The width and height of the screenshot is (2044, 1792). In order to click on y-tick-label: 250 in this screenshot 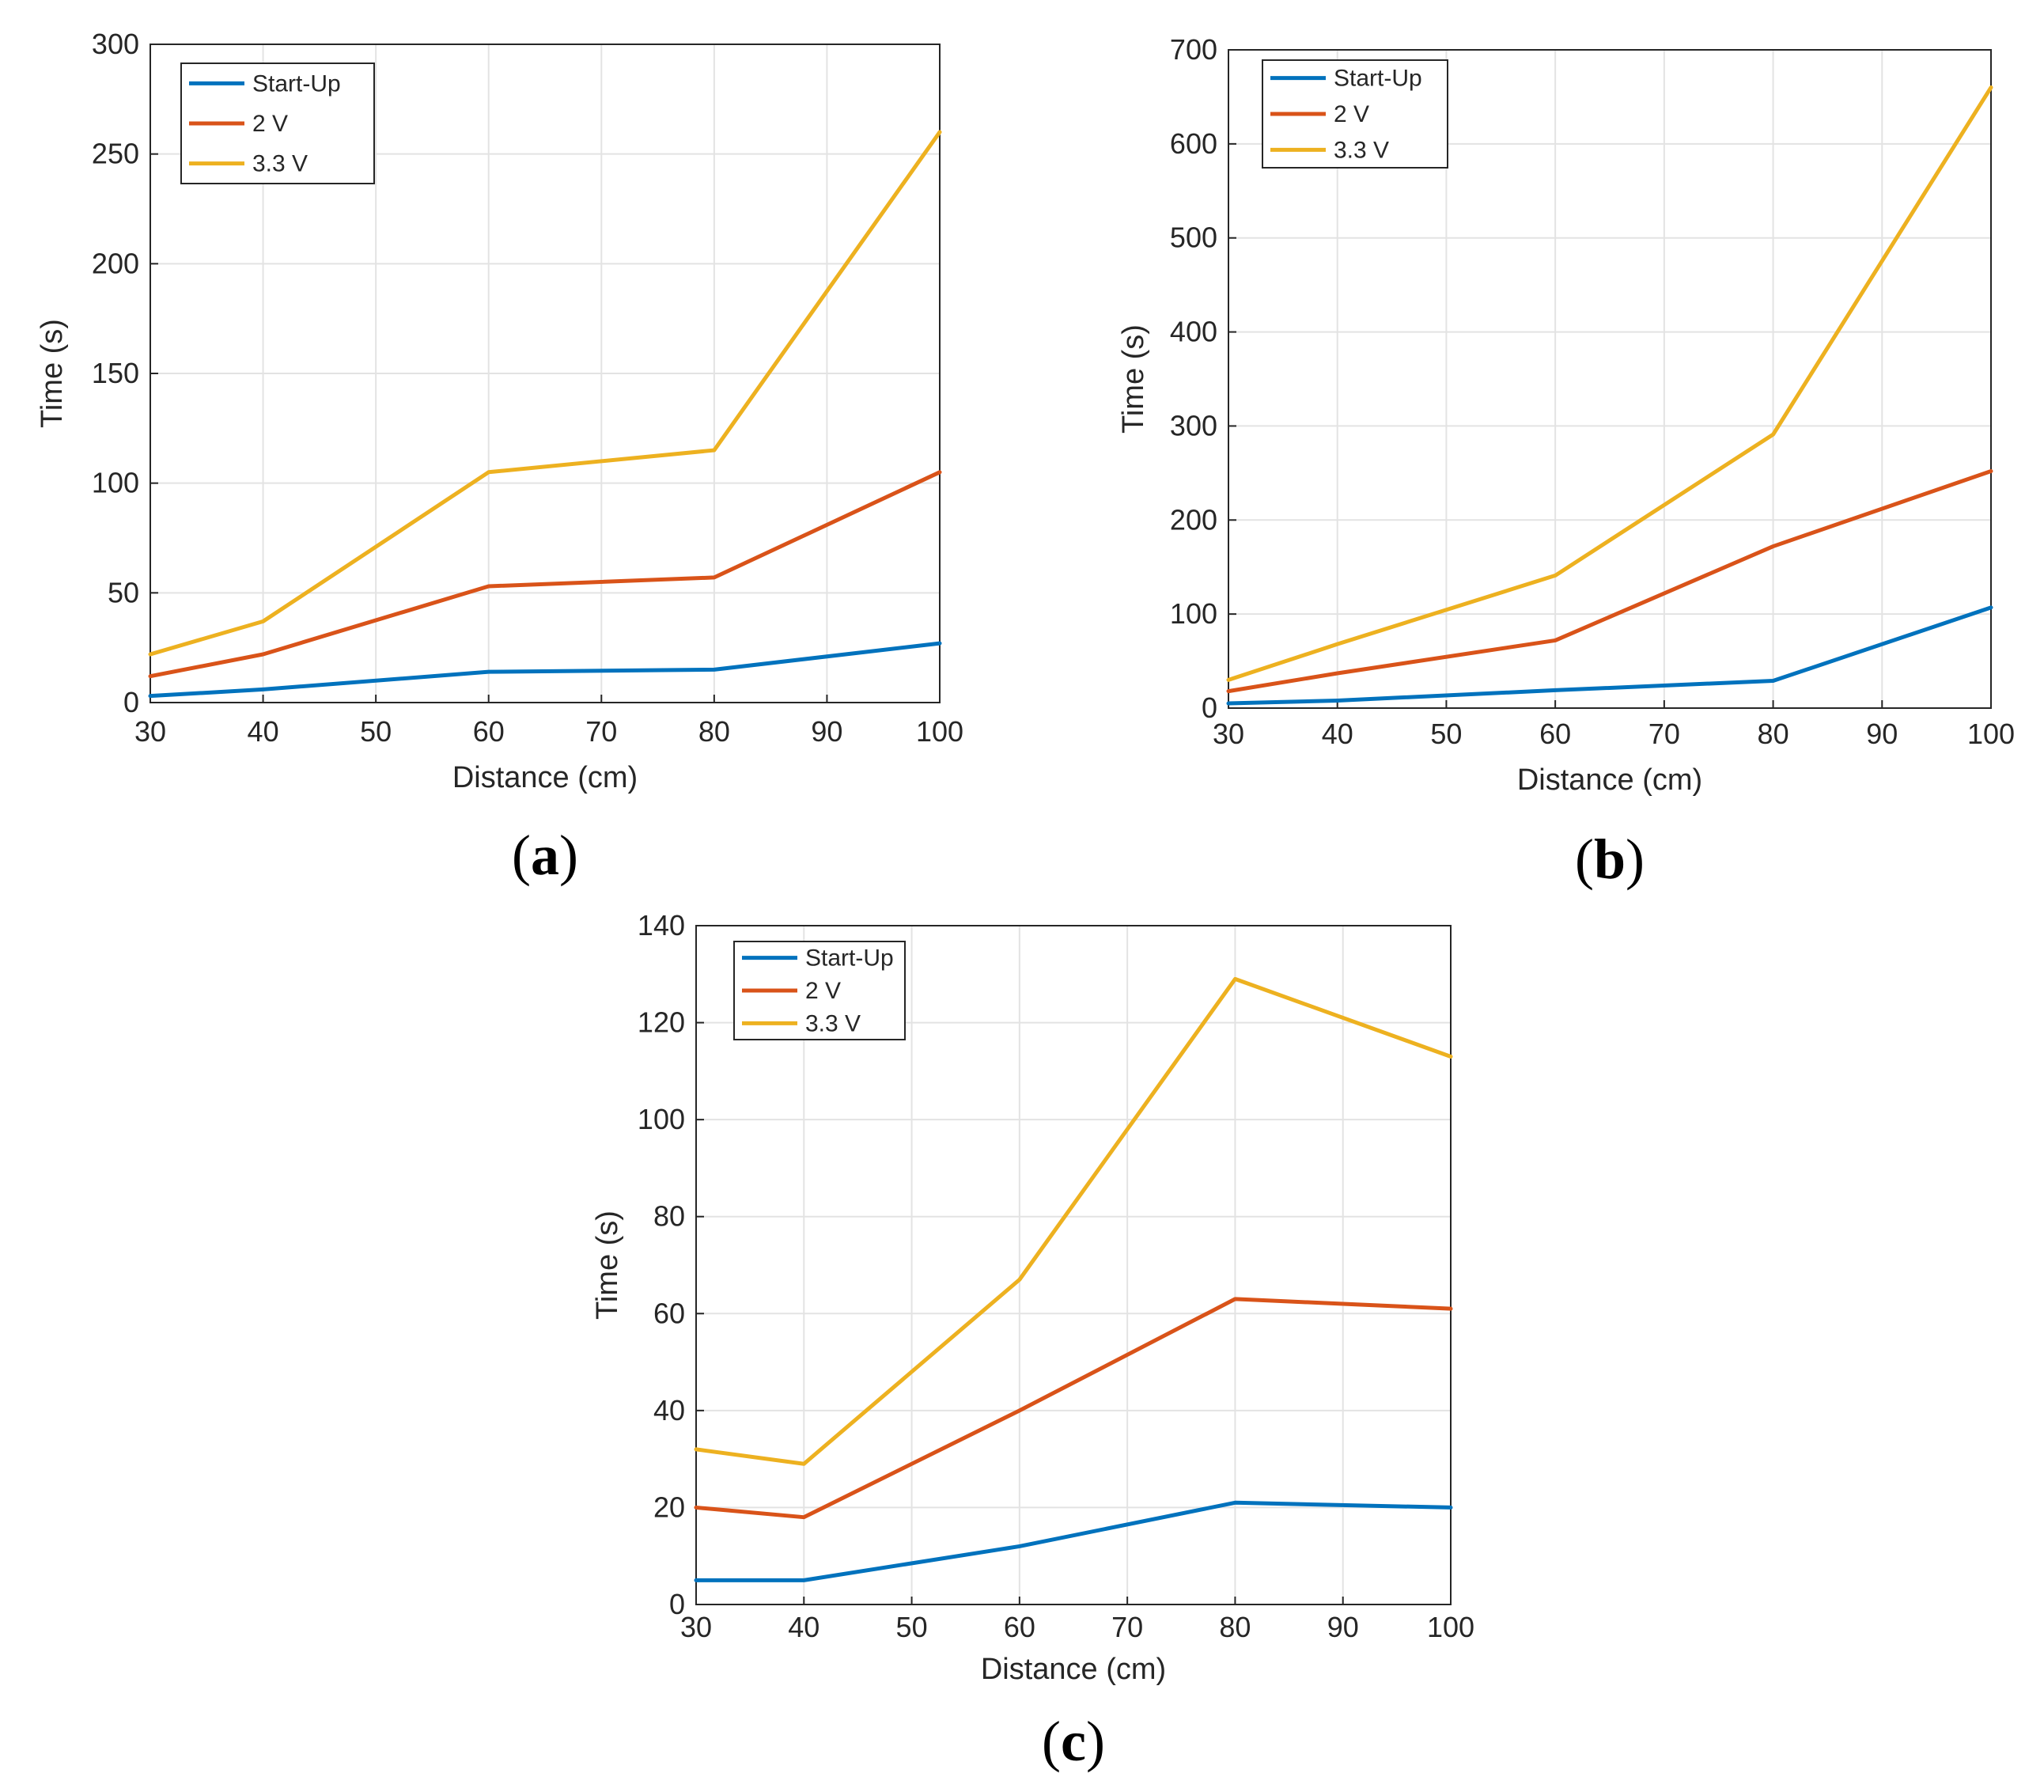, I will do `click(115, 154)`.